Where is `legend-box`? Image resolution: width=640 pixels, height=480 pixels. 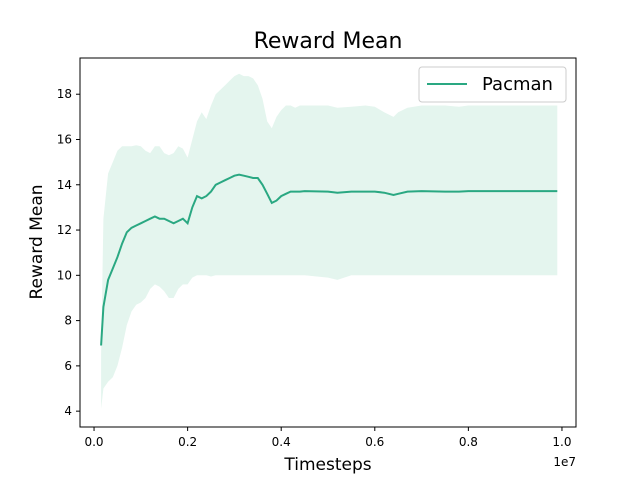 legend-box is located at coordinates (492, 84).